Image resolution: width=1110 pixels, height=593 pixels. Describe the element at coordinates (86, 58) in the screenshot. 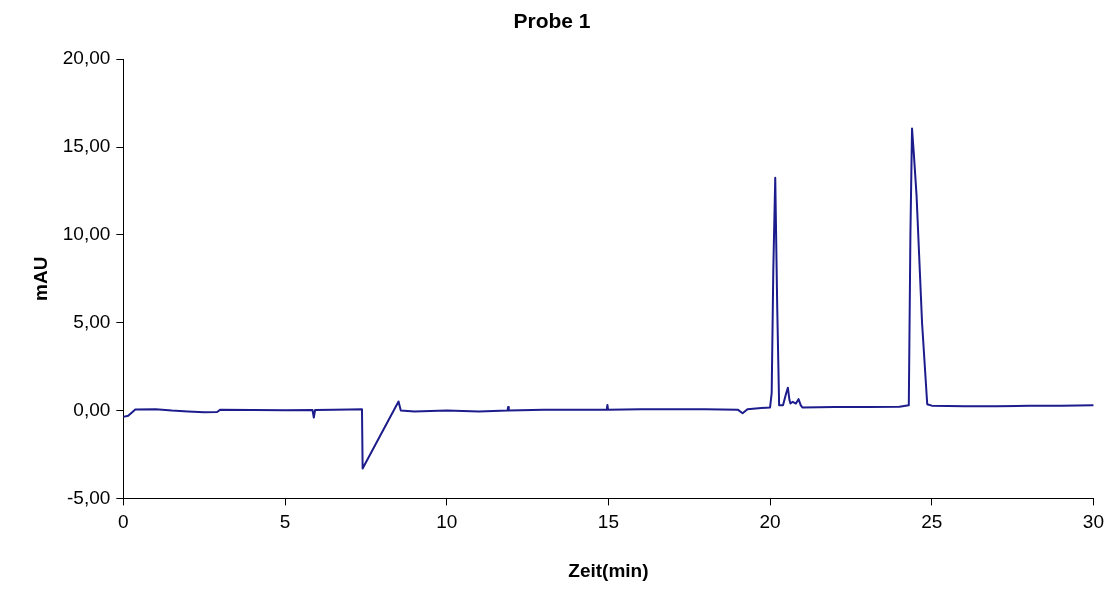

I see `y-tick-label: 20,00` at that location.